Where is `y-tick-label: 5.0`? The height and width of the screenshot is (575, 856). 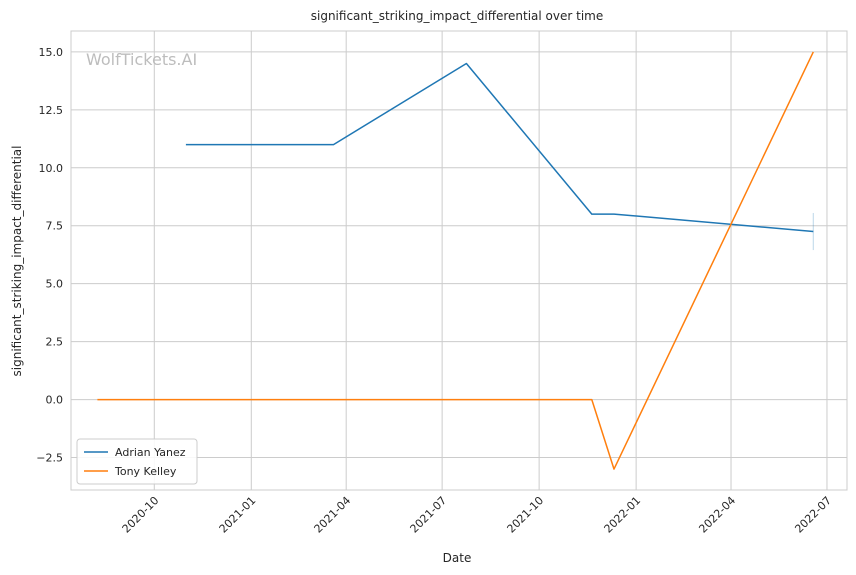
y-tick-label: 5.0 is located at coordinates (55, 284).